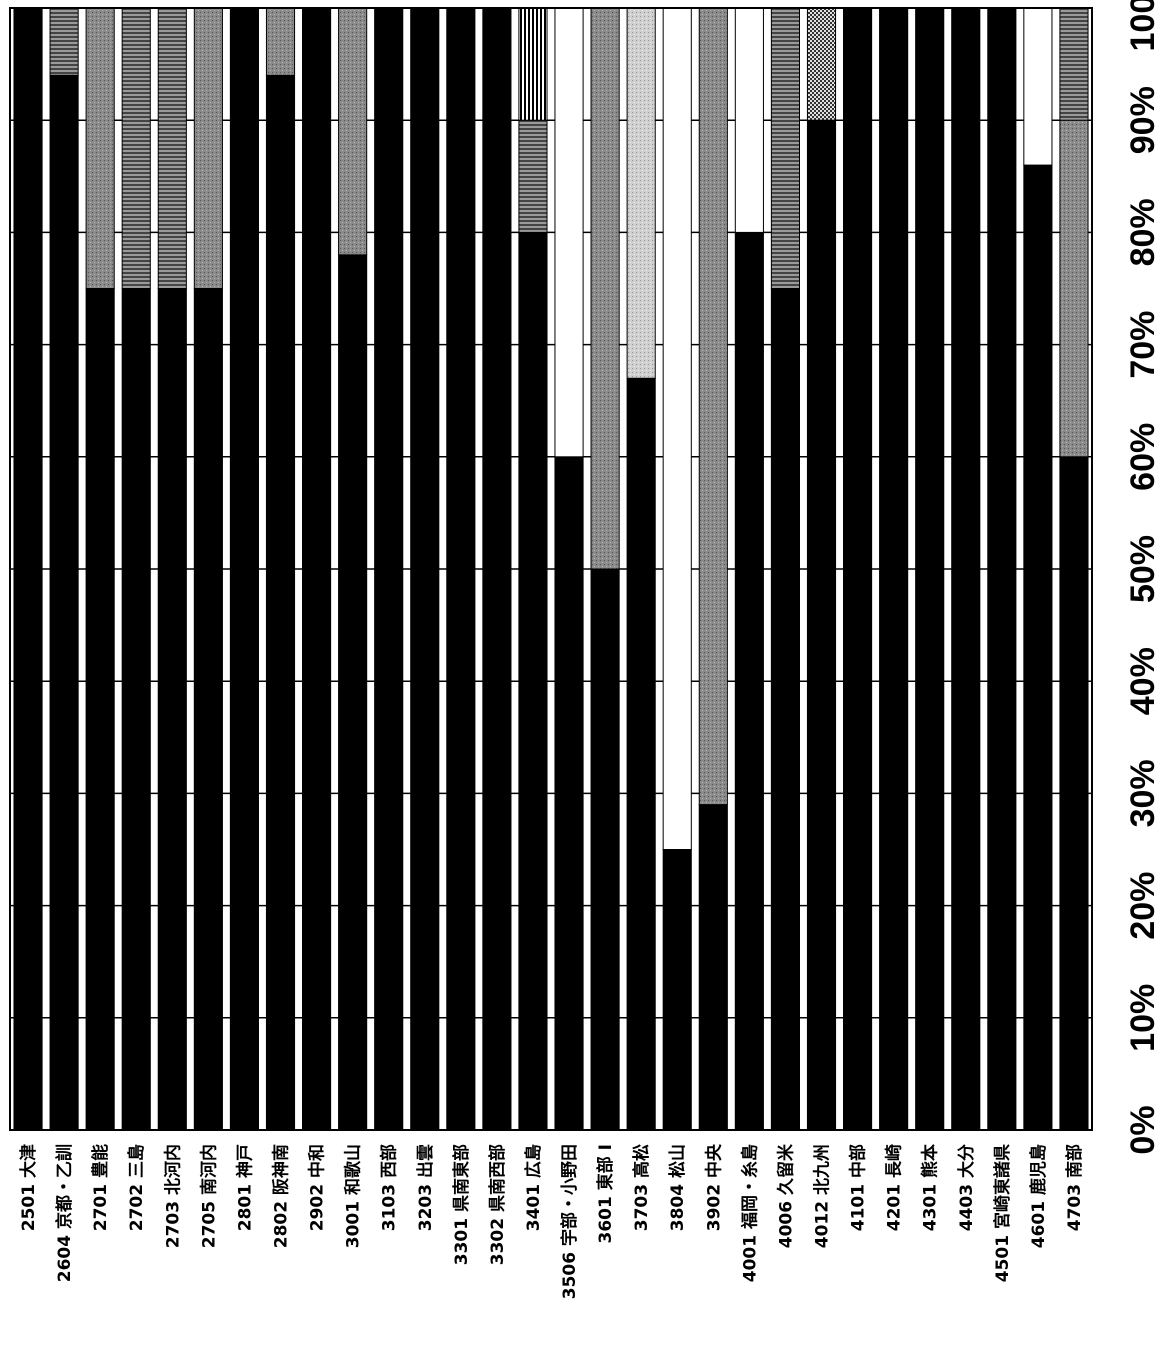  Describe the element at coordinates (1143, 1129) in the screenshot. I see `tick-label: 0%` at that location.